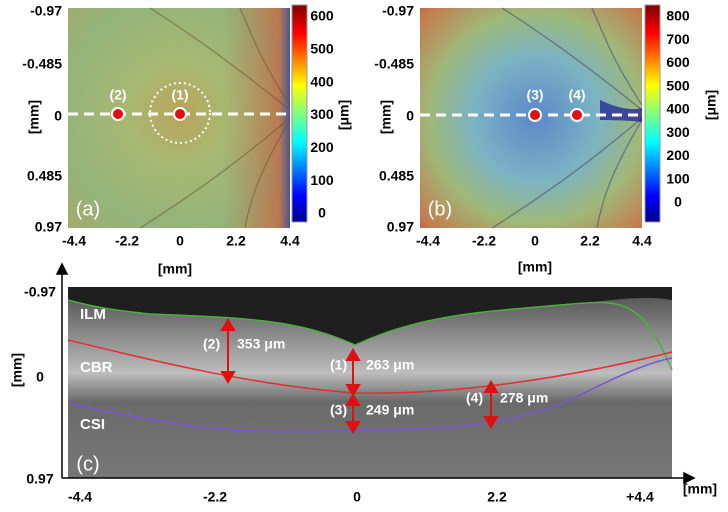 The image size is (728, 512). I want to click on csi-line, so click(370, 395).